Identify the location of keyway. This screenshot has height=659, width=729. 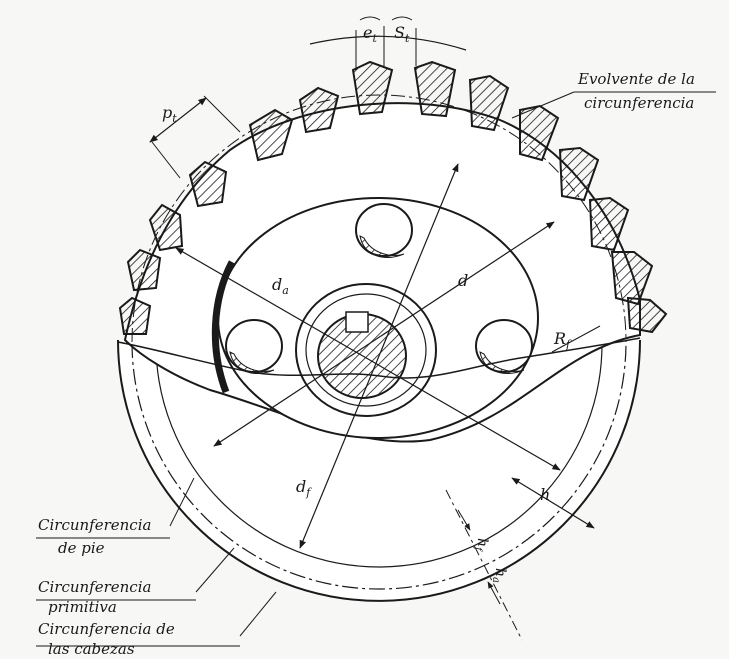
(357, 322).